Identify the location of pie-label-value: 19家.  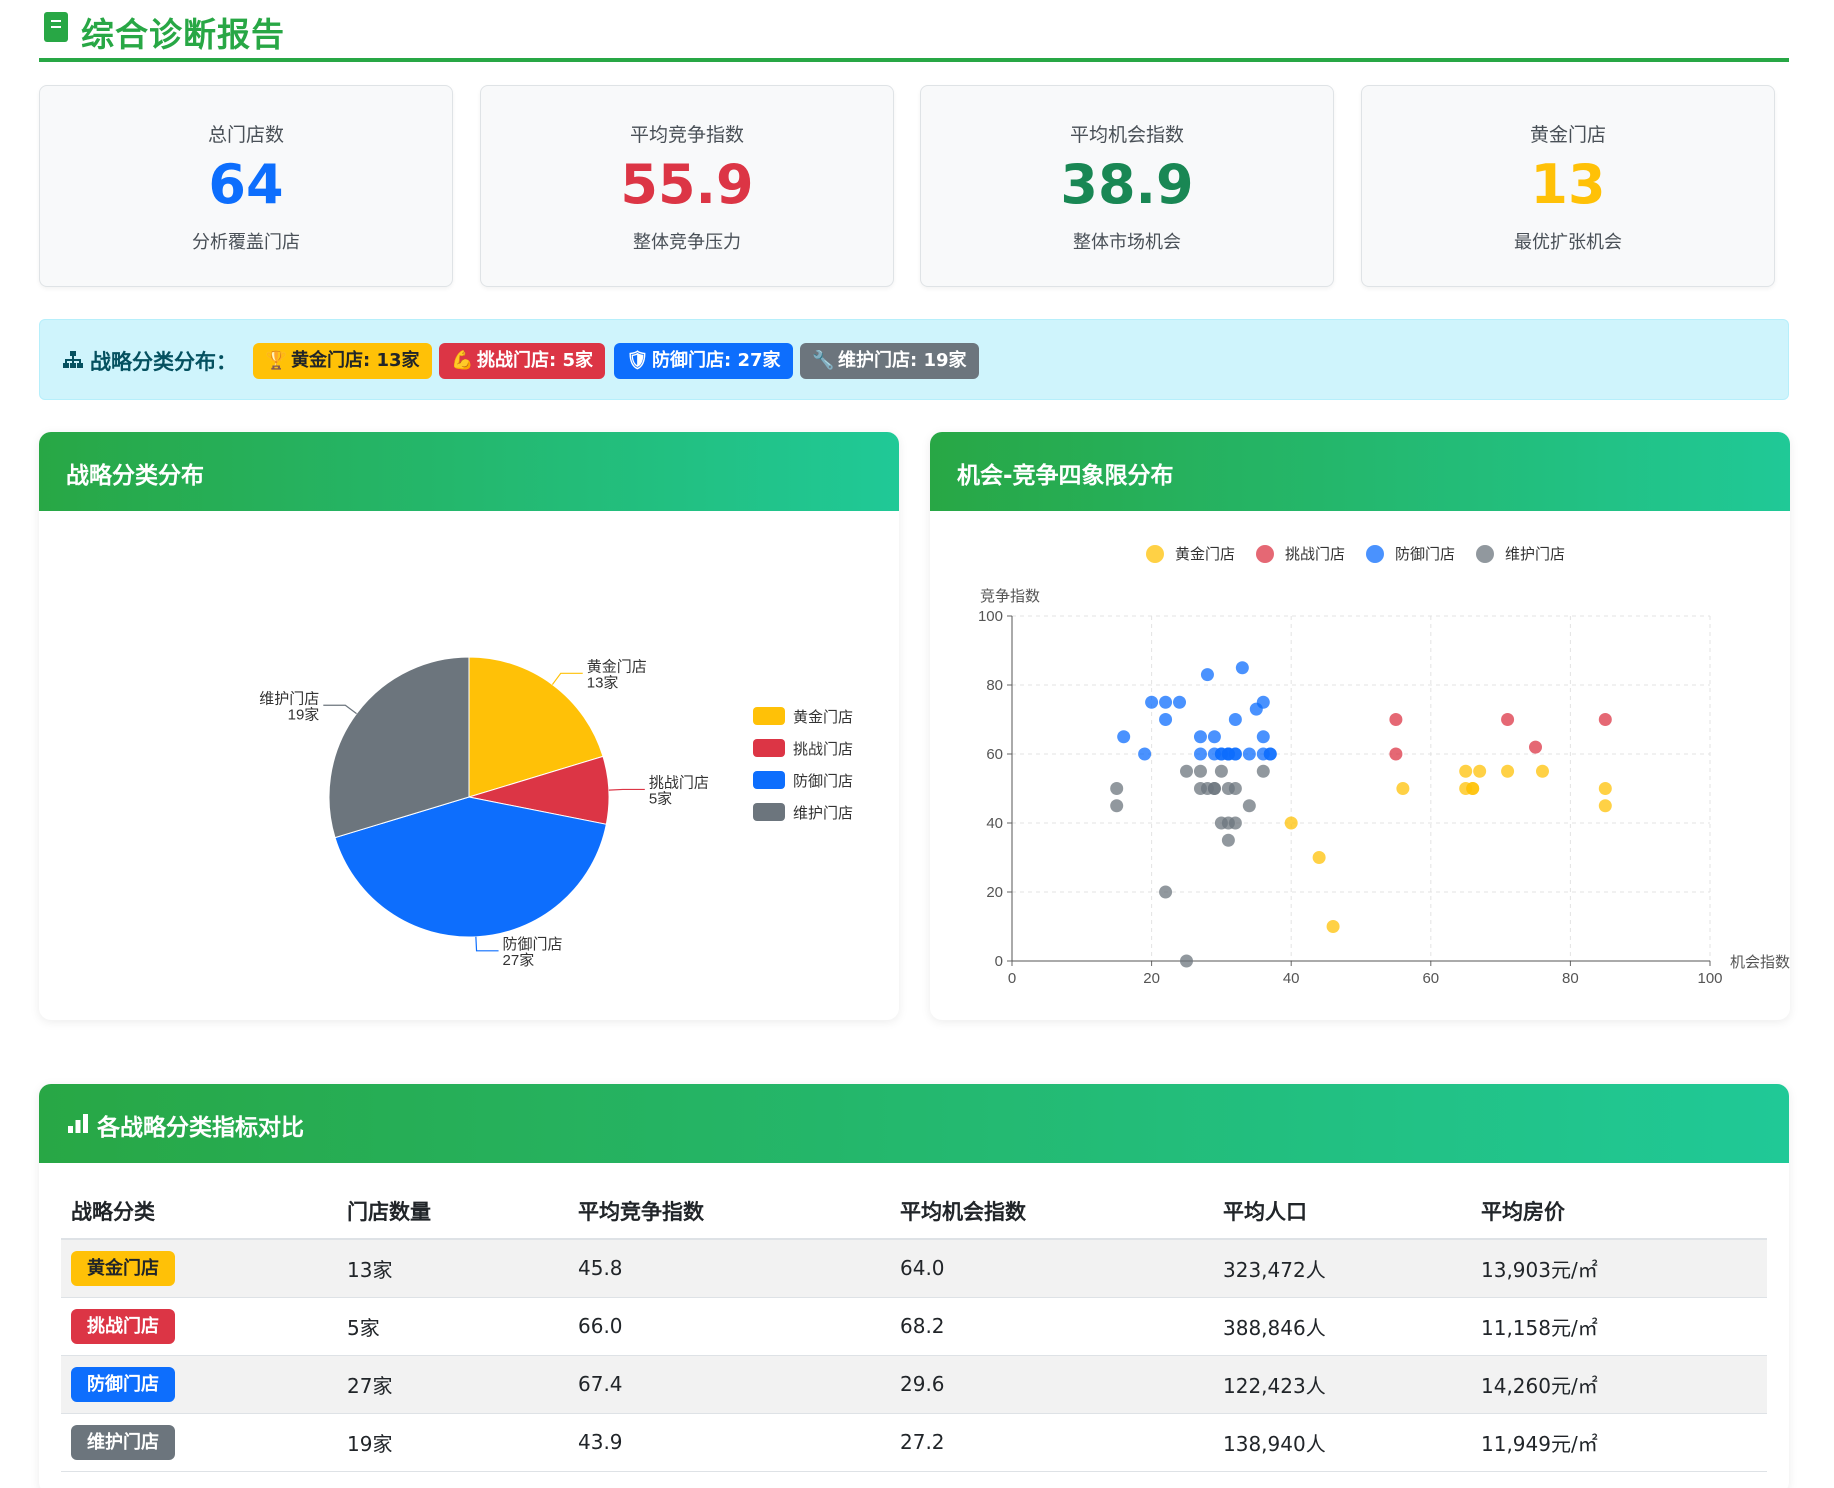
(304, 714).